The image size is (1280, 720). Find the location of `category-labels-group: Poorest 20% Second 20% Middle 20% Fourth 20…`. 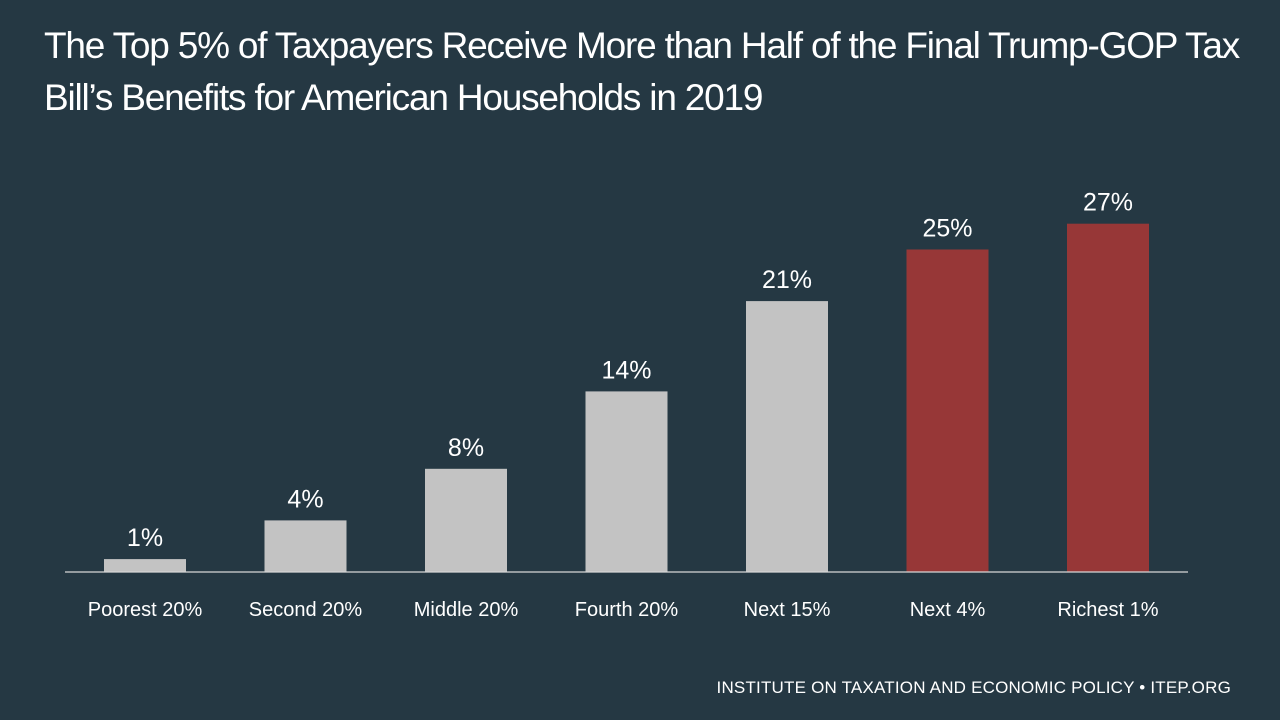

category-labels-group: Poorest 20% Second 20% Middle 20% Fourth 20… is located at coordinates (623, 610).